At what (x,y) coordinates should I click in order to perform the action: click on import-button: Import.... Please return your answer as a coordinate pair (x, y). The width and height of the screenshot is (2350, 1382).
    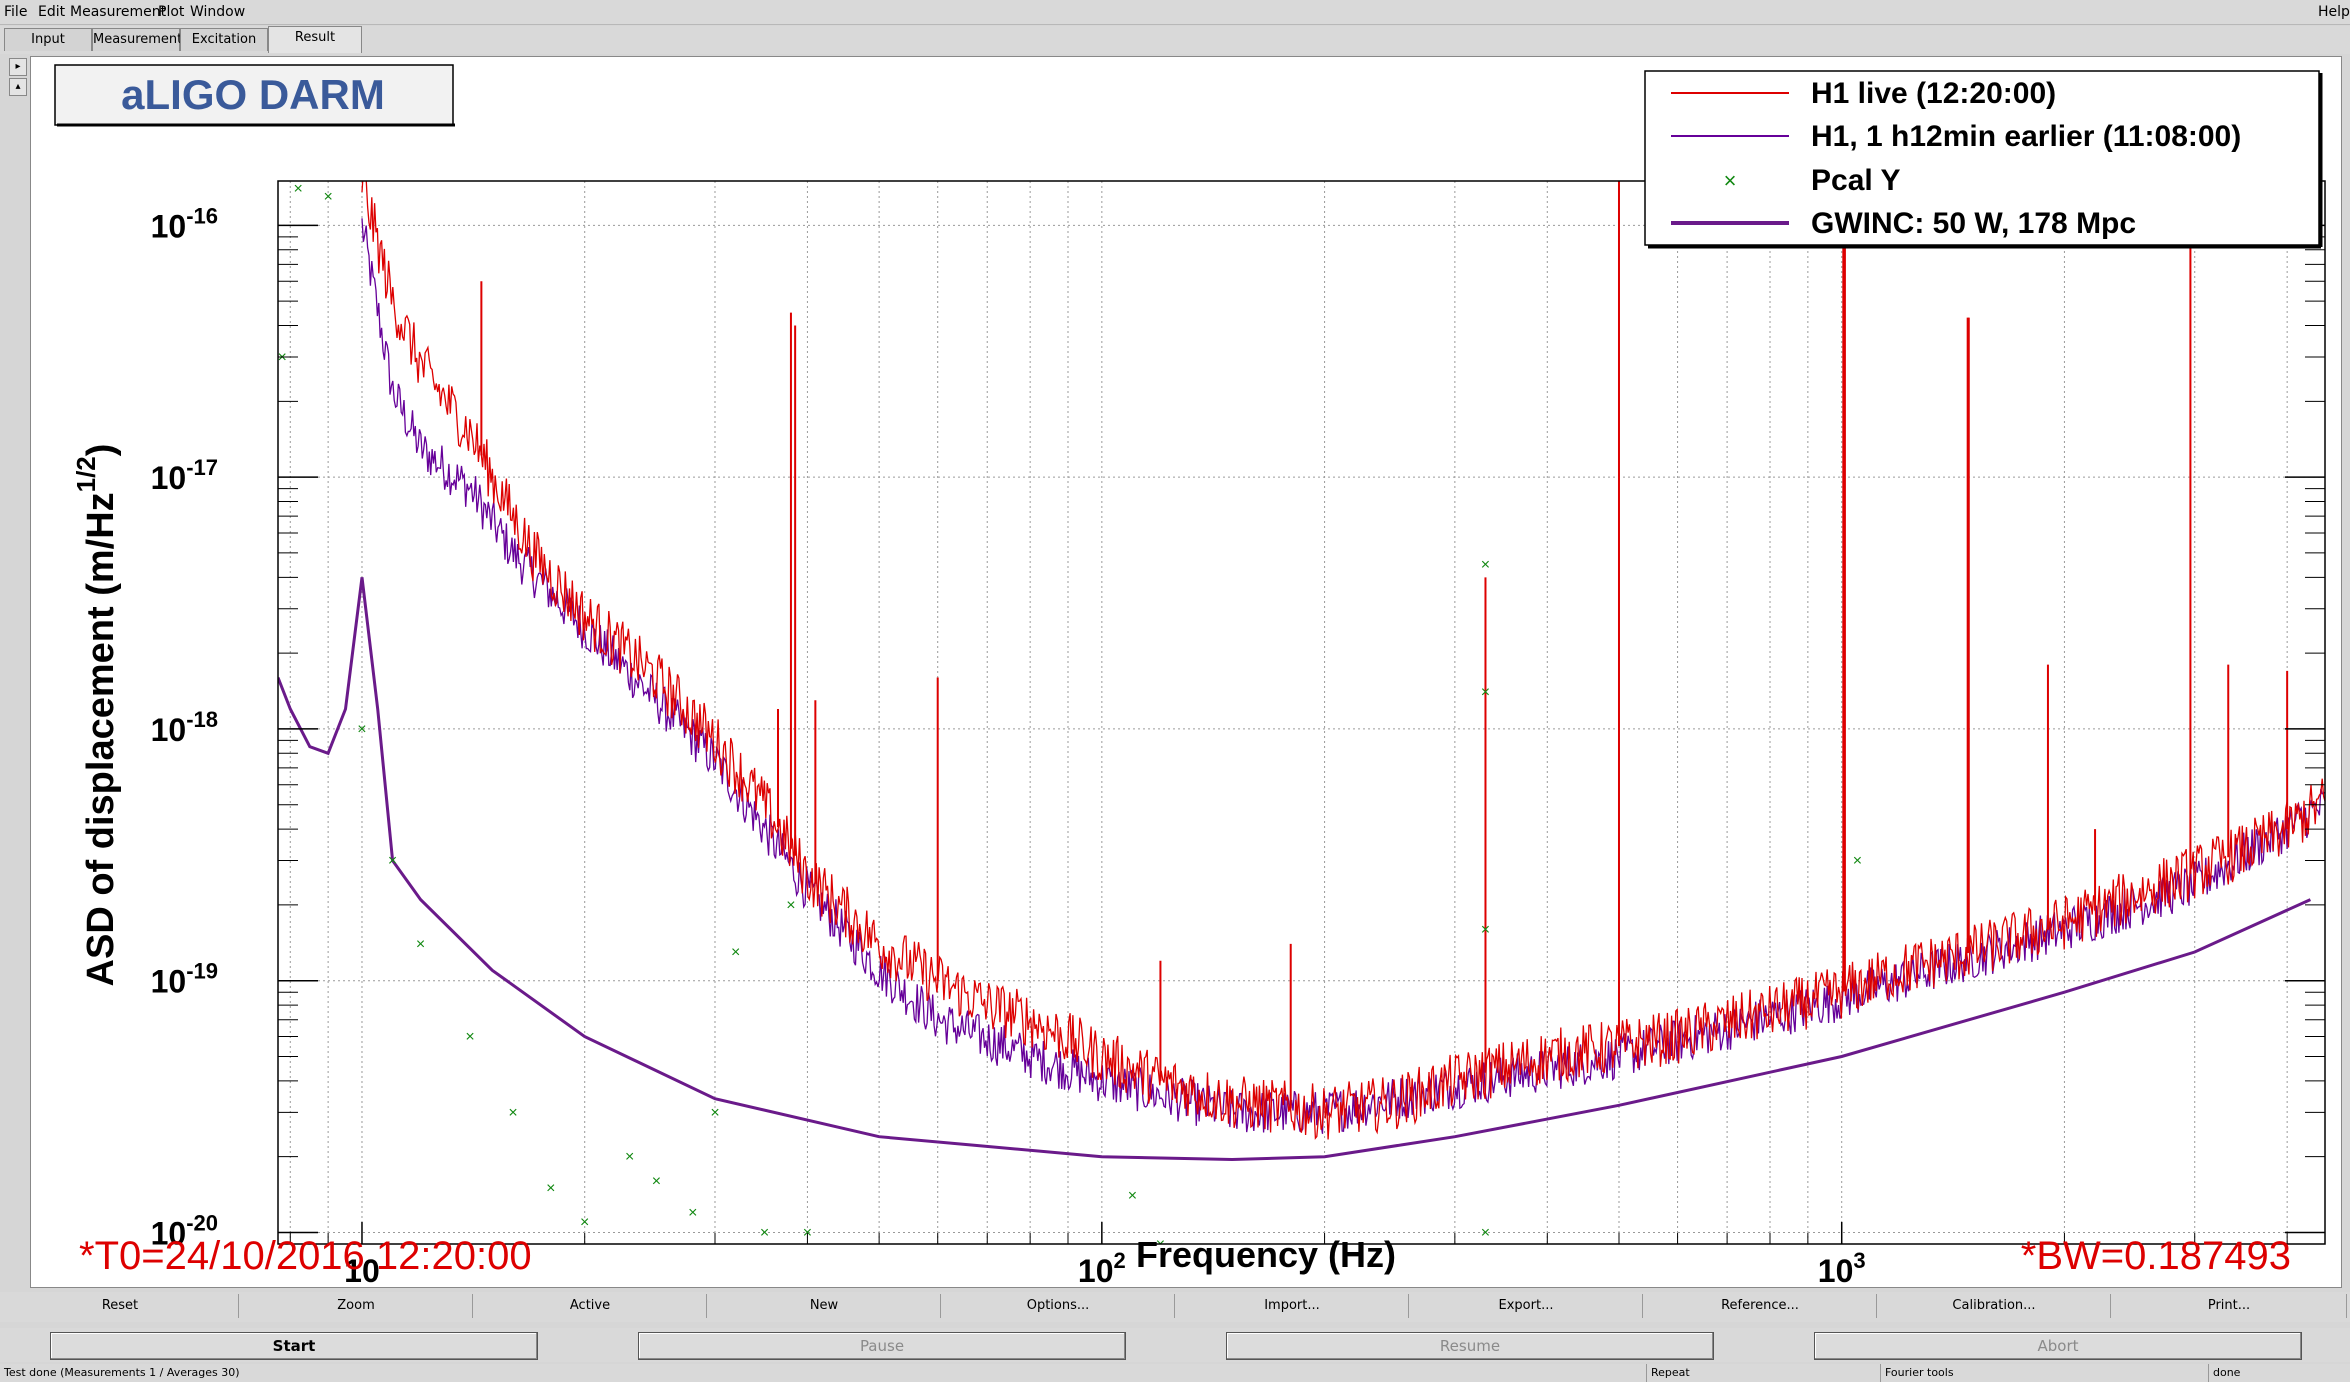
    Looking at the image, I should click on (1292, 1306).